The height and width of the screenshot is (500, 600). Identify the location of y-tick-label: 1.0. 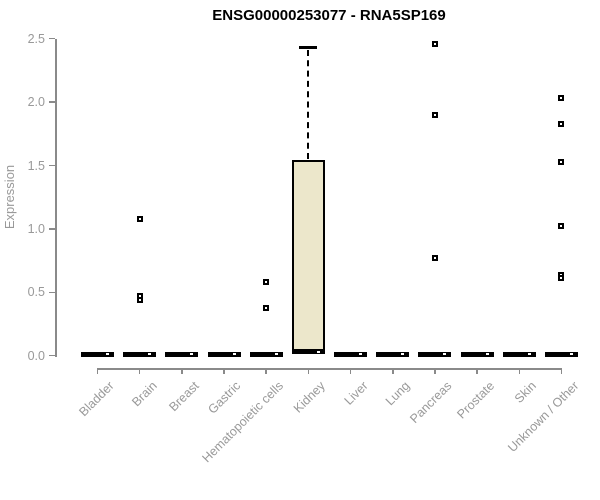
(36, 228).